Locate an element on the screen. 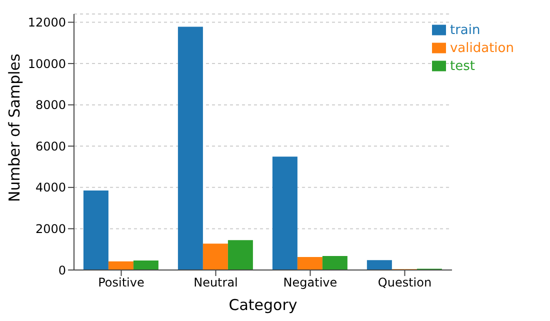 The image size is (550, 321). legend-label: validation is located at coordinates (482, 48).